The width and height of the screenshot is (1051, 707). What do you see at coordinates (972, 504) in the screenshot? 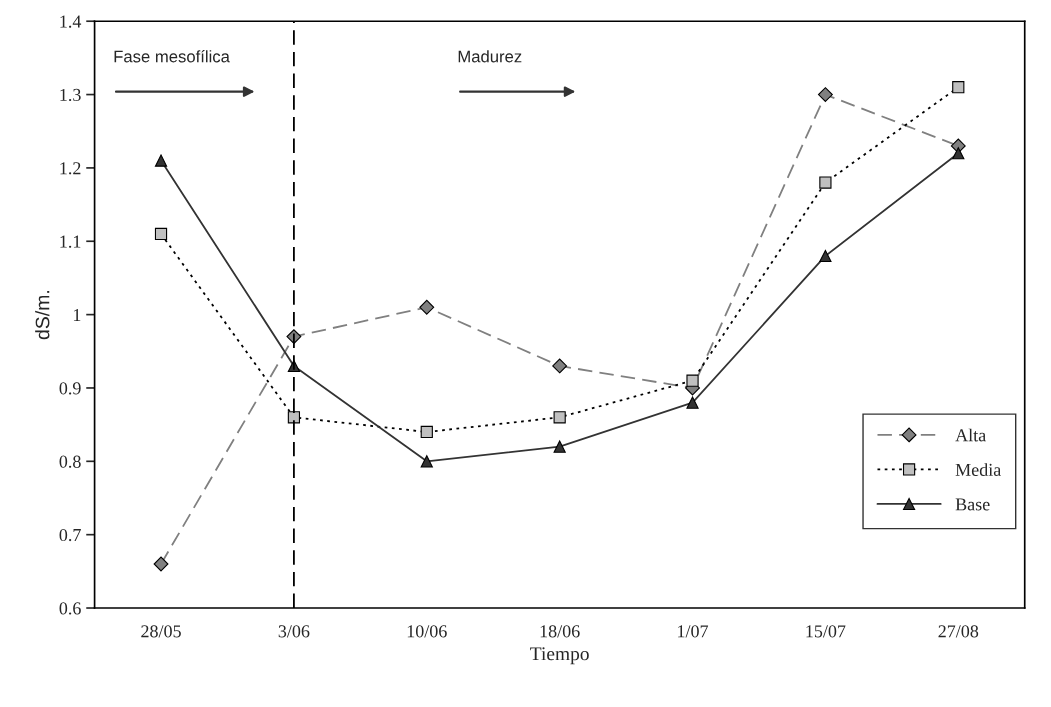
I see `legend-label: Base` at bounding box center [972, 504].